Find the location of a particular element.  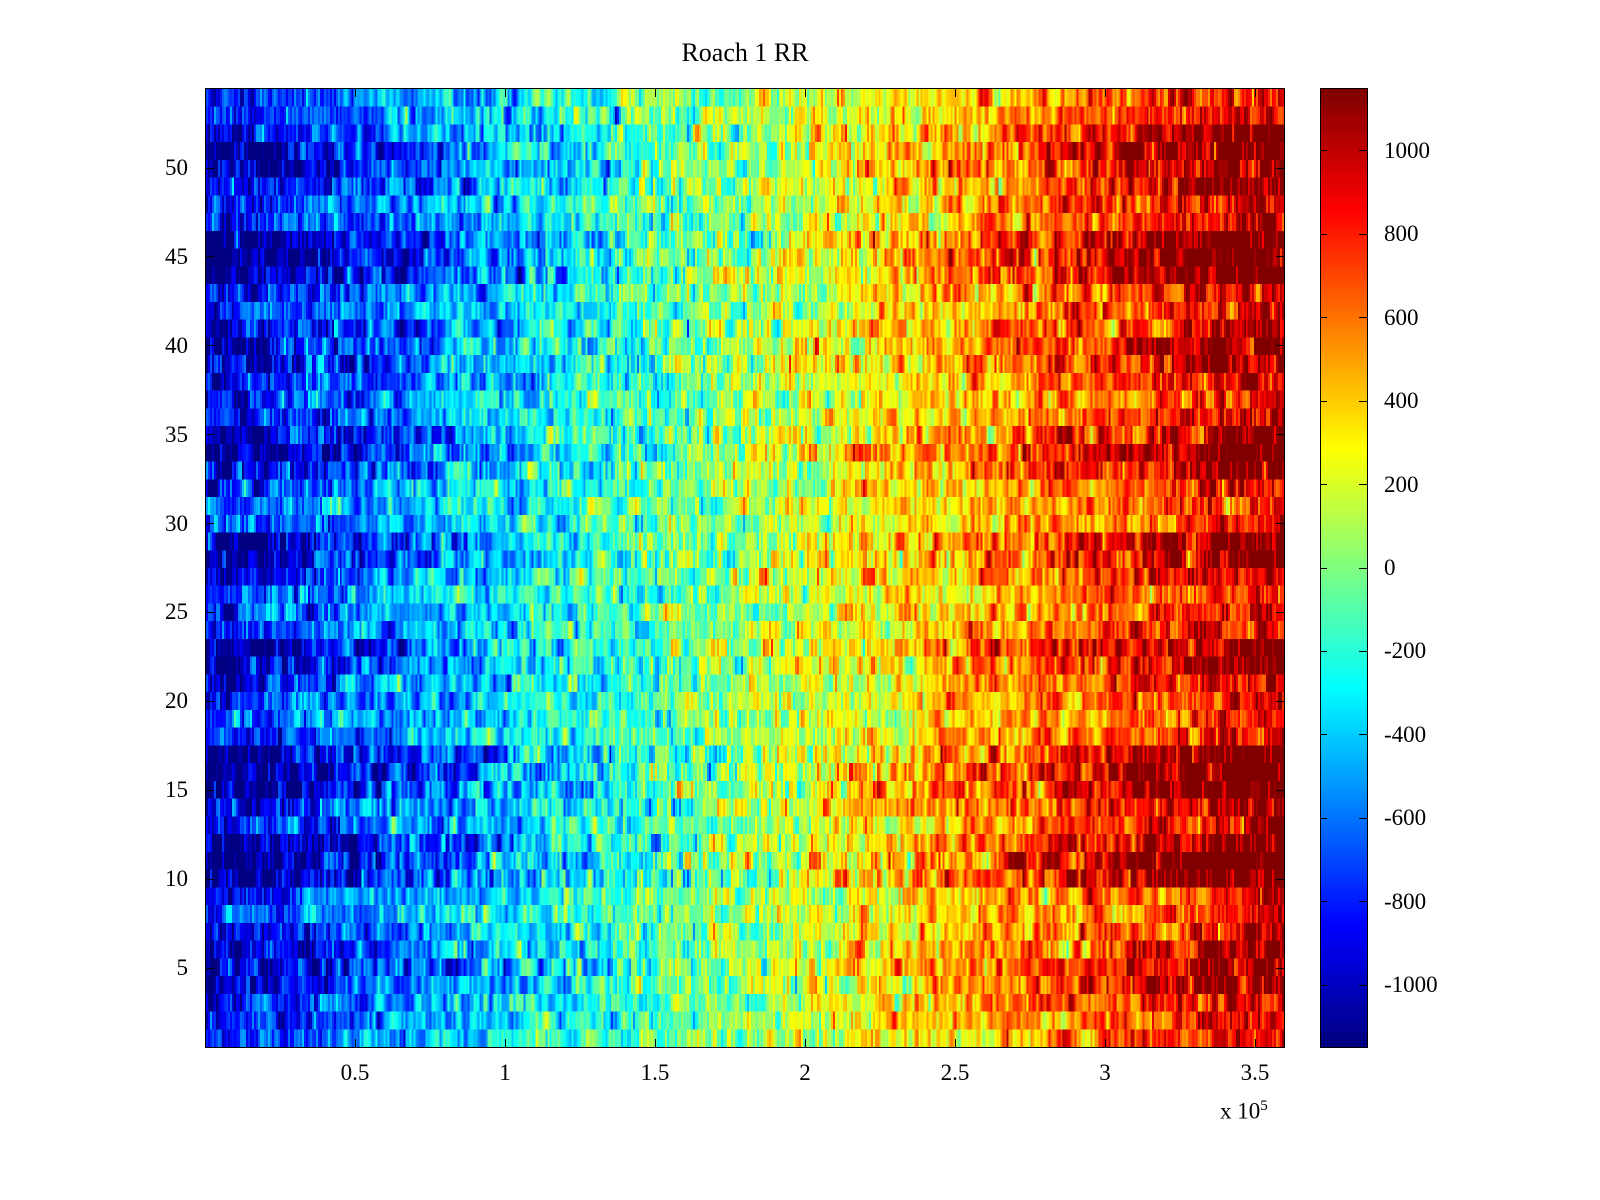

colorbar-tick-label: 400 is located at coordinates (1401, 401).